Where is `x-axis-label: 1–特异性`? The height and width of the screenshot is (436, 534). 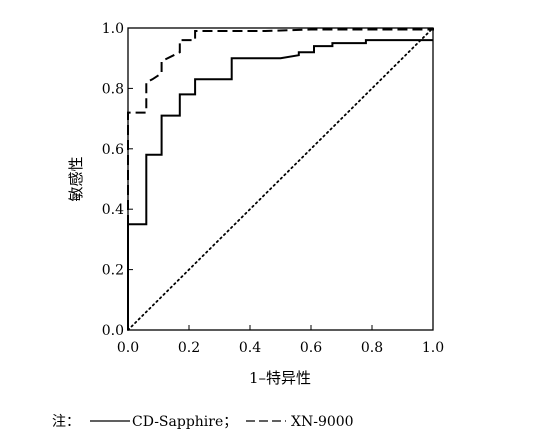
x-axis-label: 1–特异性 is located at coordinates (280, 378).